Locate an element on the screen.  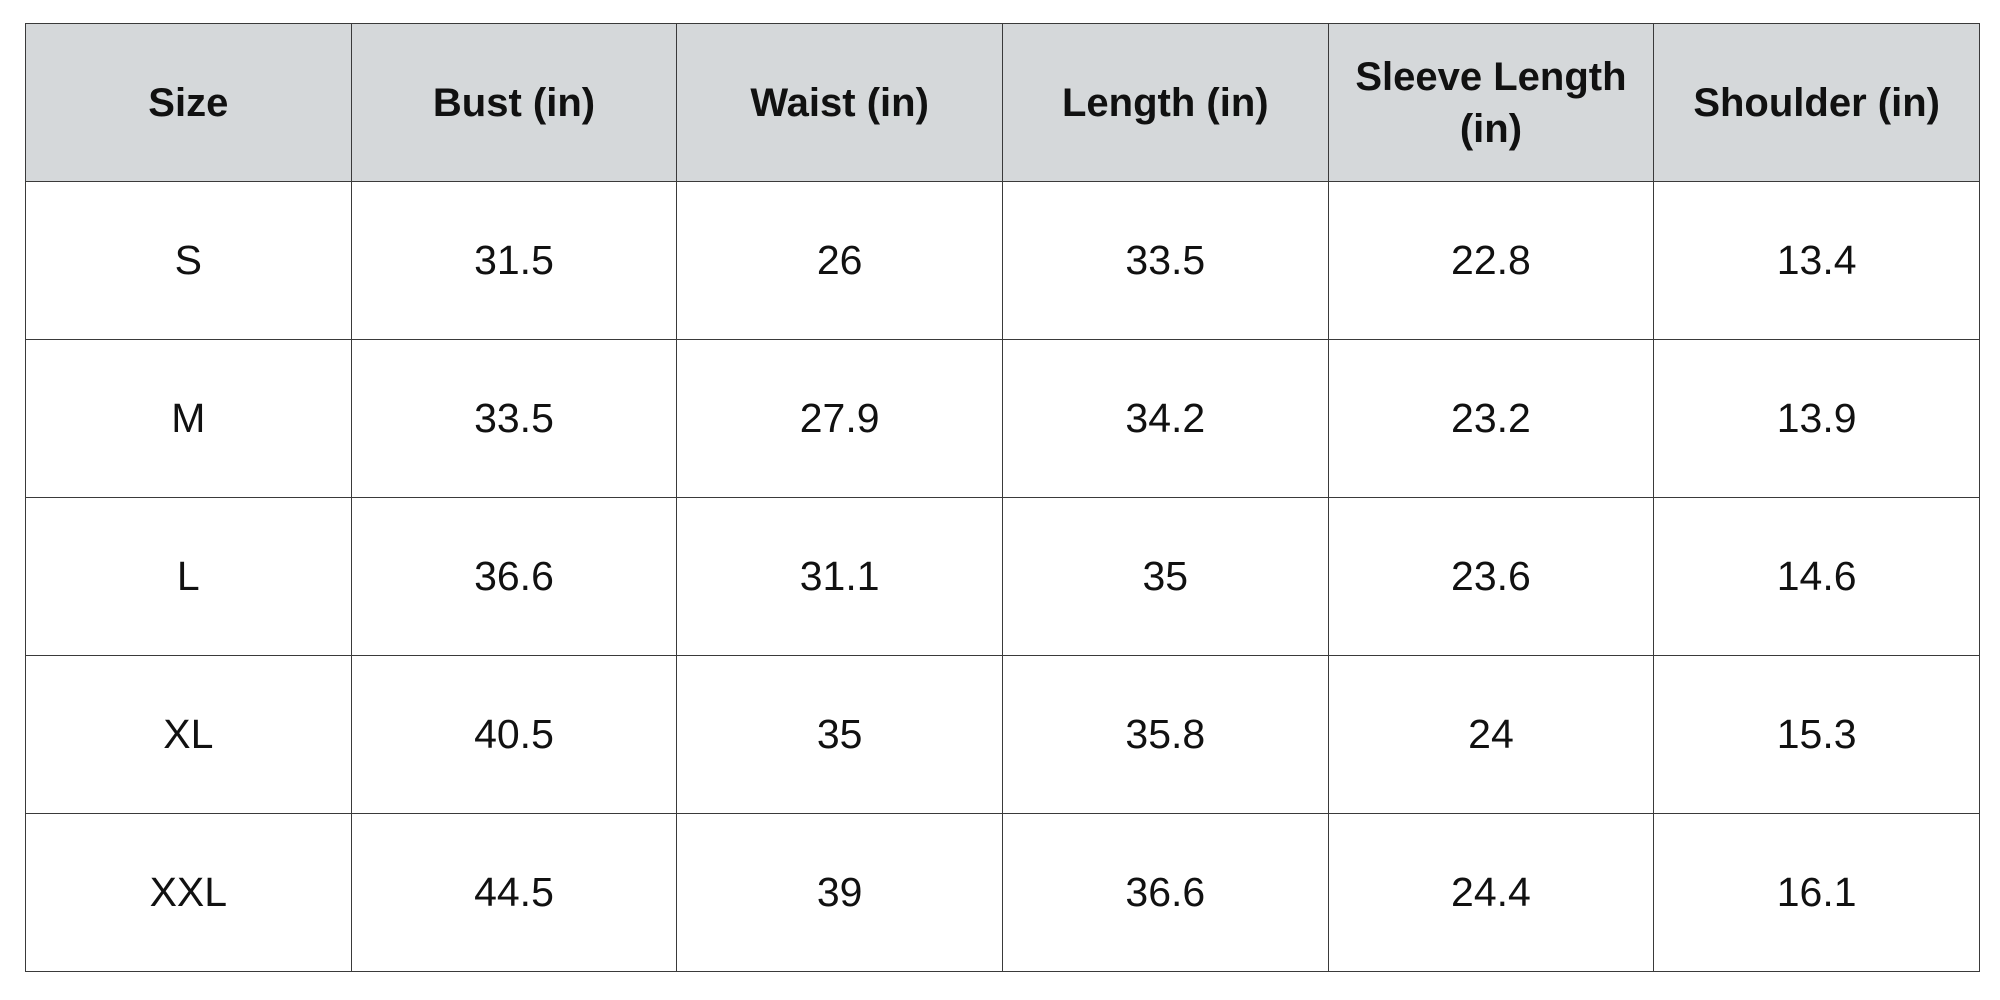
measure-cell: 23.6 is located at coordinates (1491, 576).